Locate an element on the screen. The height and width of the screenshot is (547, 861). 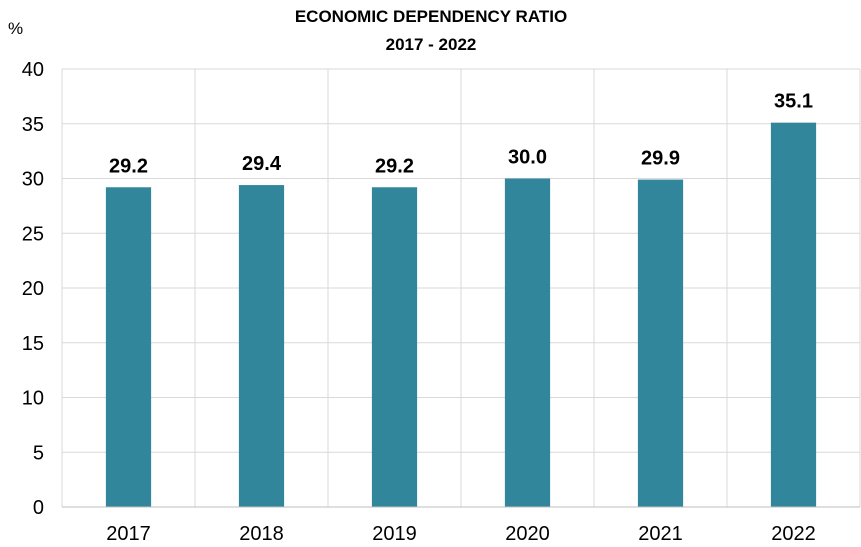
bar-2020 is located at coordinates (527, 342).